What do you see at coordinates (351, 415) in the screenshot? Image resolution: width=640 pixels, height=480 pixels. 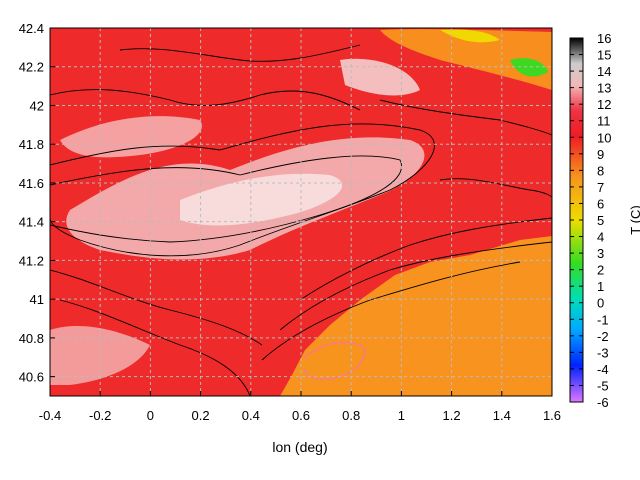 I see `x-tick-label: 0.8` at bounding box center [351, 415].